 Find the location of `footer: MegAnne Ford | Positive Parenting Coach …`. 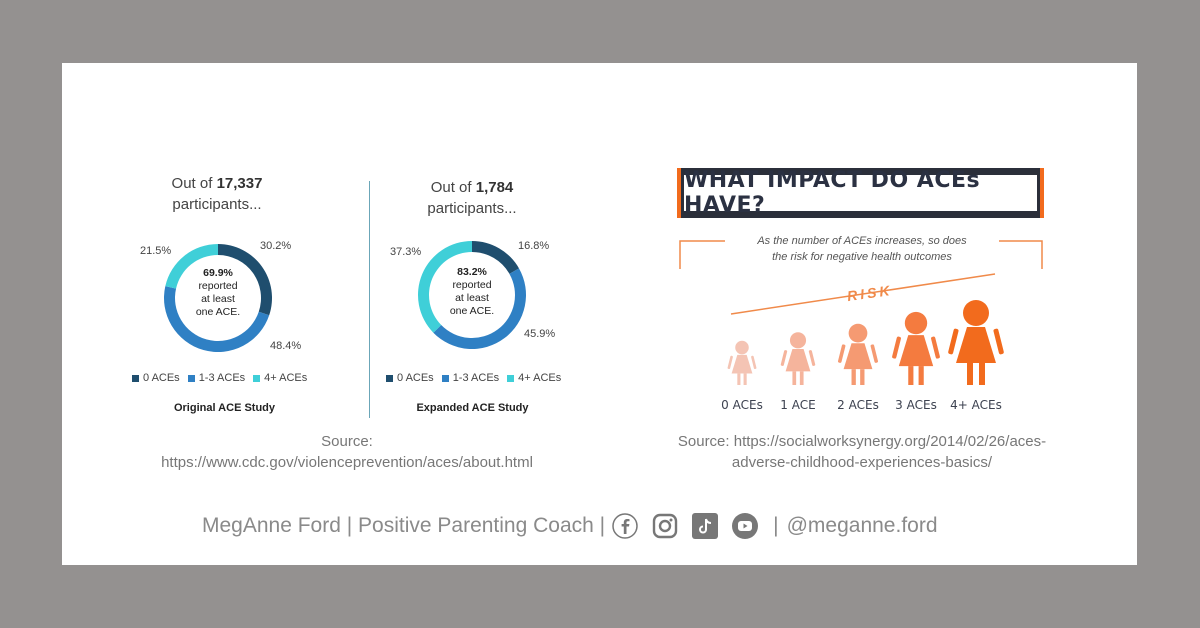

footer: MegAnne Ford | Positive Parenting Coach … is located at coordinates (570, 526).